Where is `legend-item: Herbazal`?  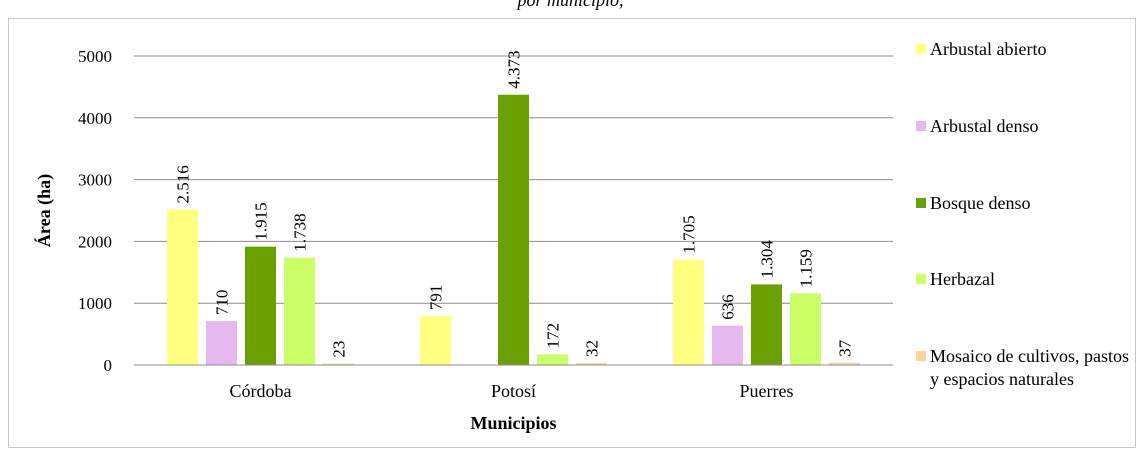
legend-item: Herbazal is located at coordinates (1023, 279).